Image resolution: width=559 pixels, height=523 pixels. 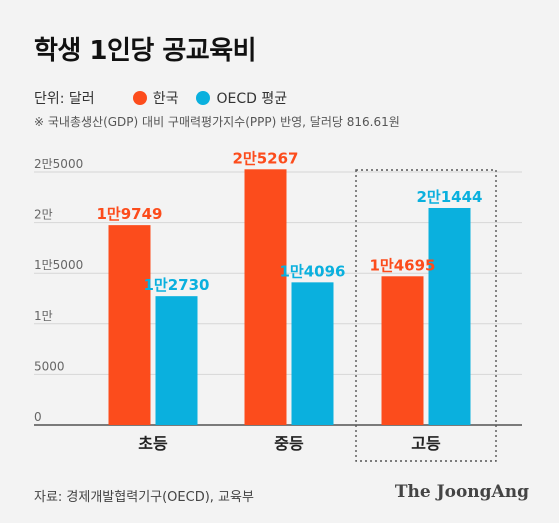 What do you see at coordinates (130, 214) in the screenshot?
I see `data-label: 1만9749` at bounding box center [130, 214].